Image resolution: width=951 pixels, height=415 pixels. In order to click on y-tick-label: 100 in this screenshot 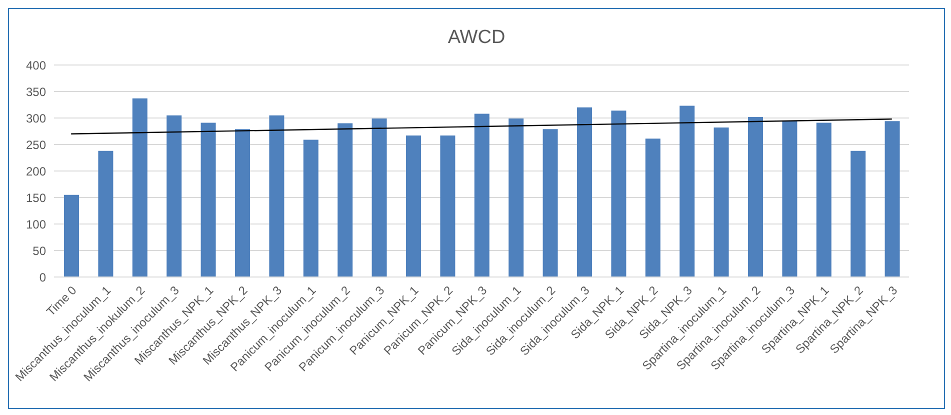, I will do `click(36, 224)`.